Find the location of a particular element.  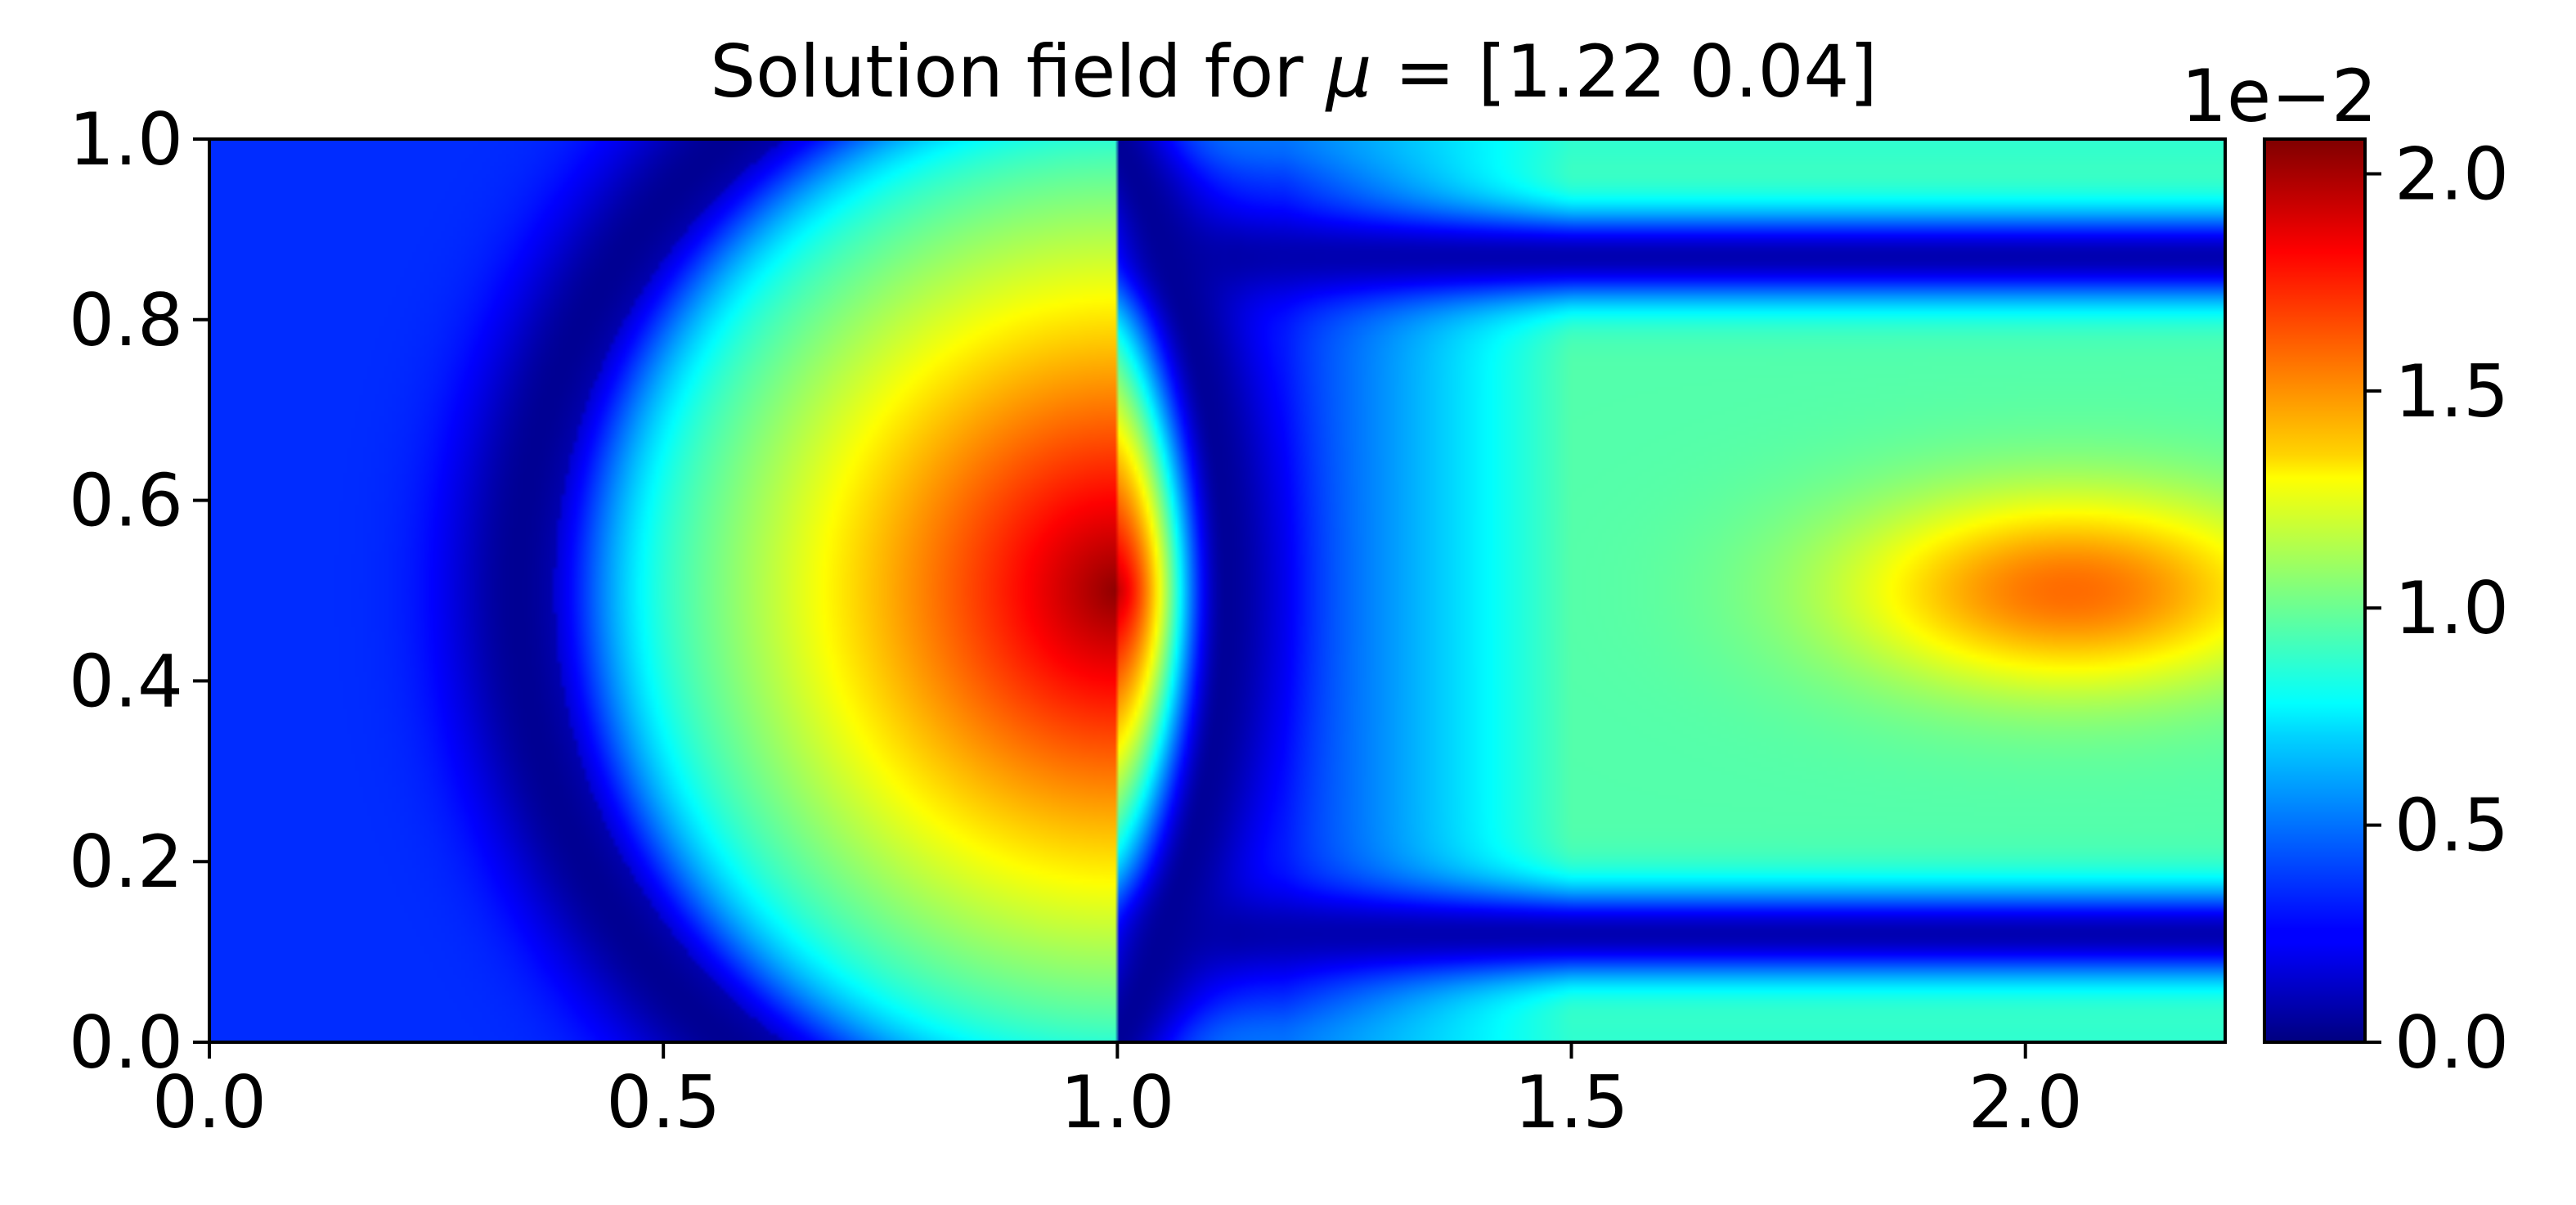

x-tick-label: 1.5 is located at coordinates (1572, 1102).